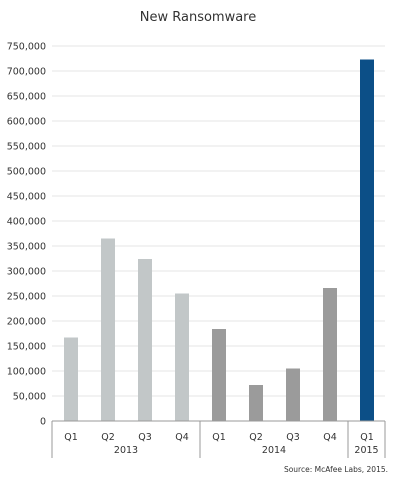 This screenshot has width=400, height=486. Describe the element at coordinates (274, 450) in the screenshot. I see `x-group-label: 2014` at that location.